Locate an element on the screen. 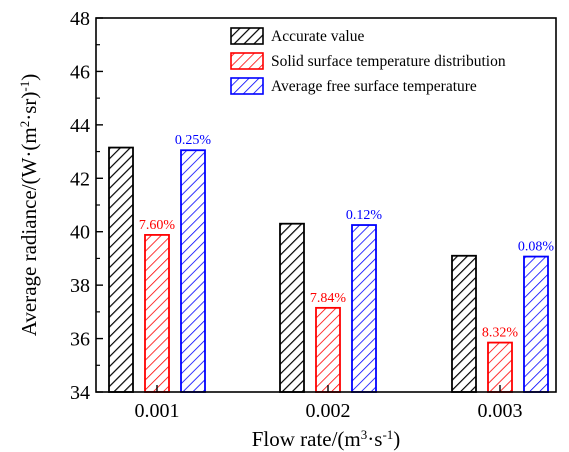 This screenshot has height=452, width=569. bar-accurate-value-0.002 is located at coordinates (292, 307).